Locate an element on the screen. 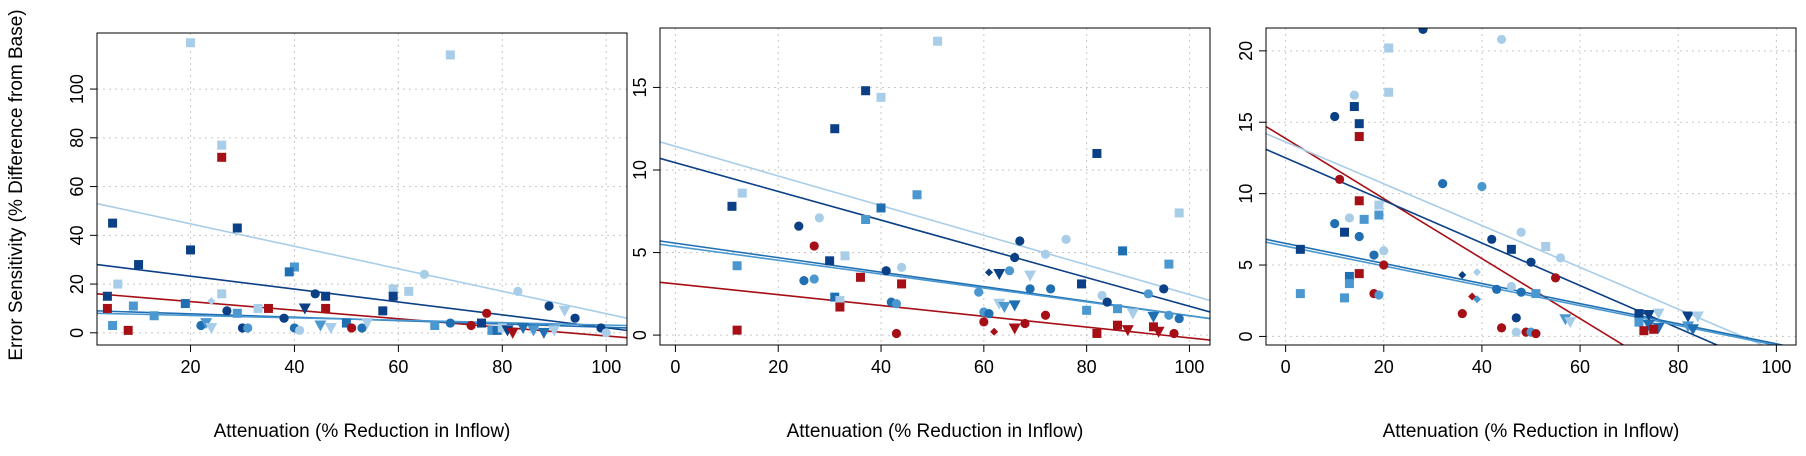 This screenshot has width=1806, height=456. y-tick-label: 100 is located at coordinates (77, 89).